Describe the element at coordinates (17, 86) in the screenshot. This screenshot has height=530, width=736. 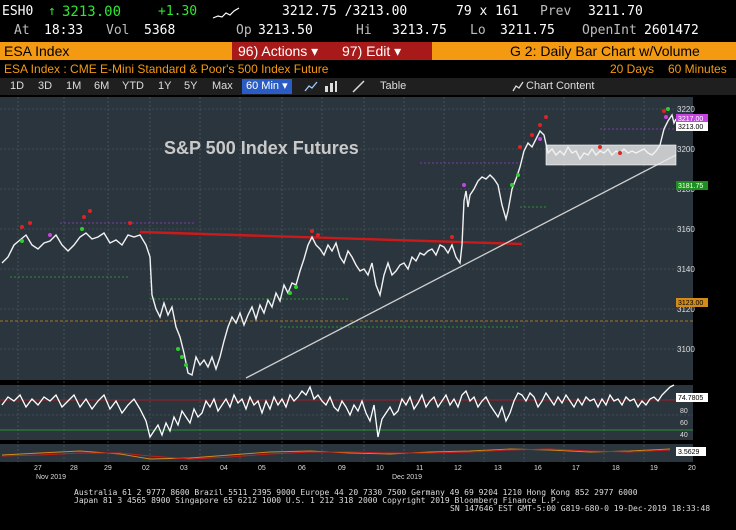
I see `range-1d-button: 1D` at that location.